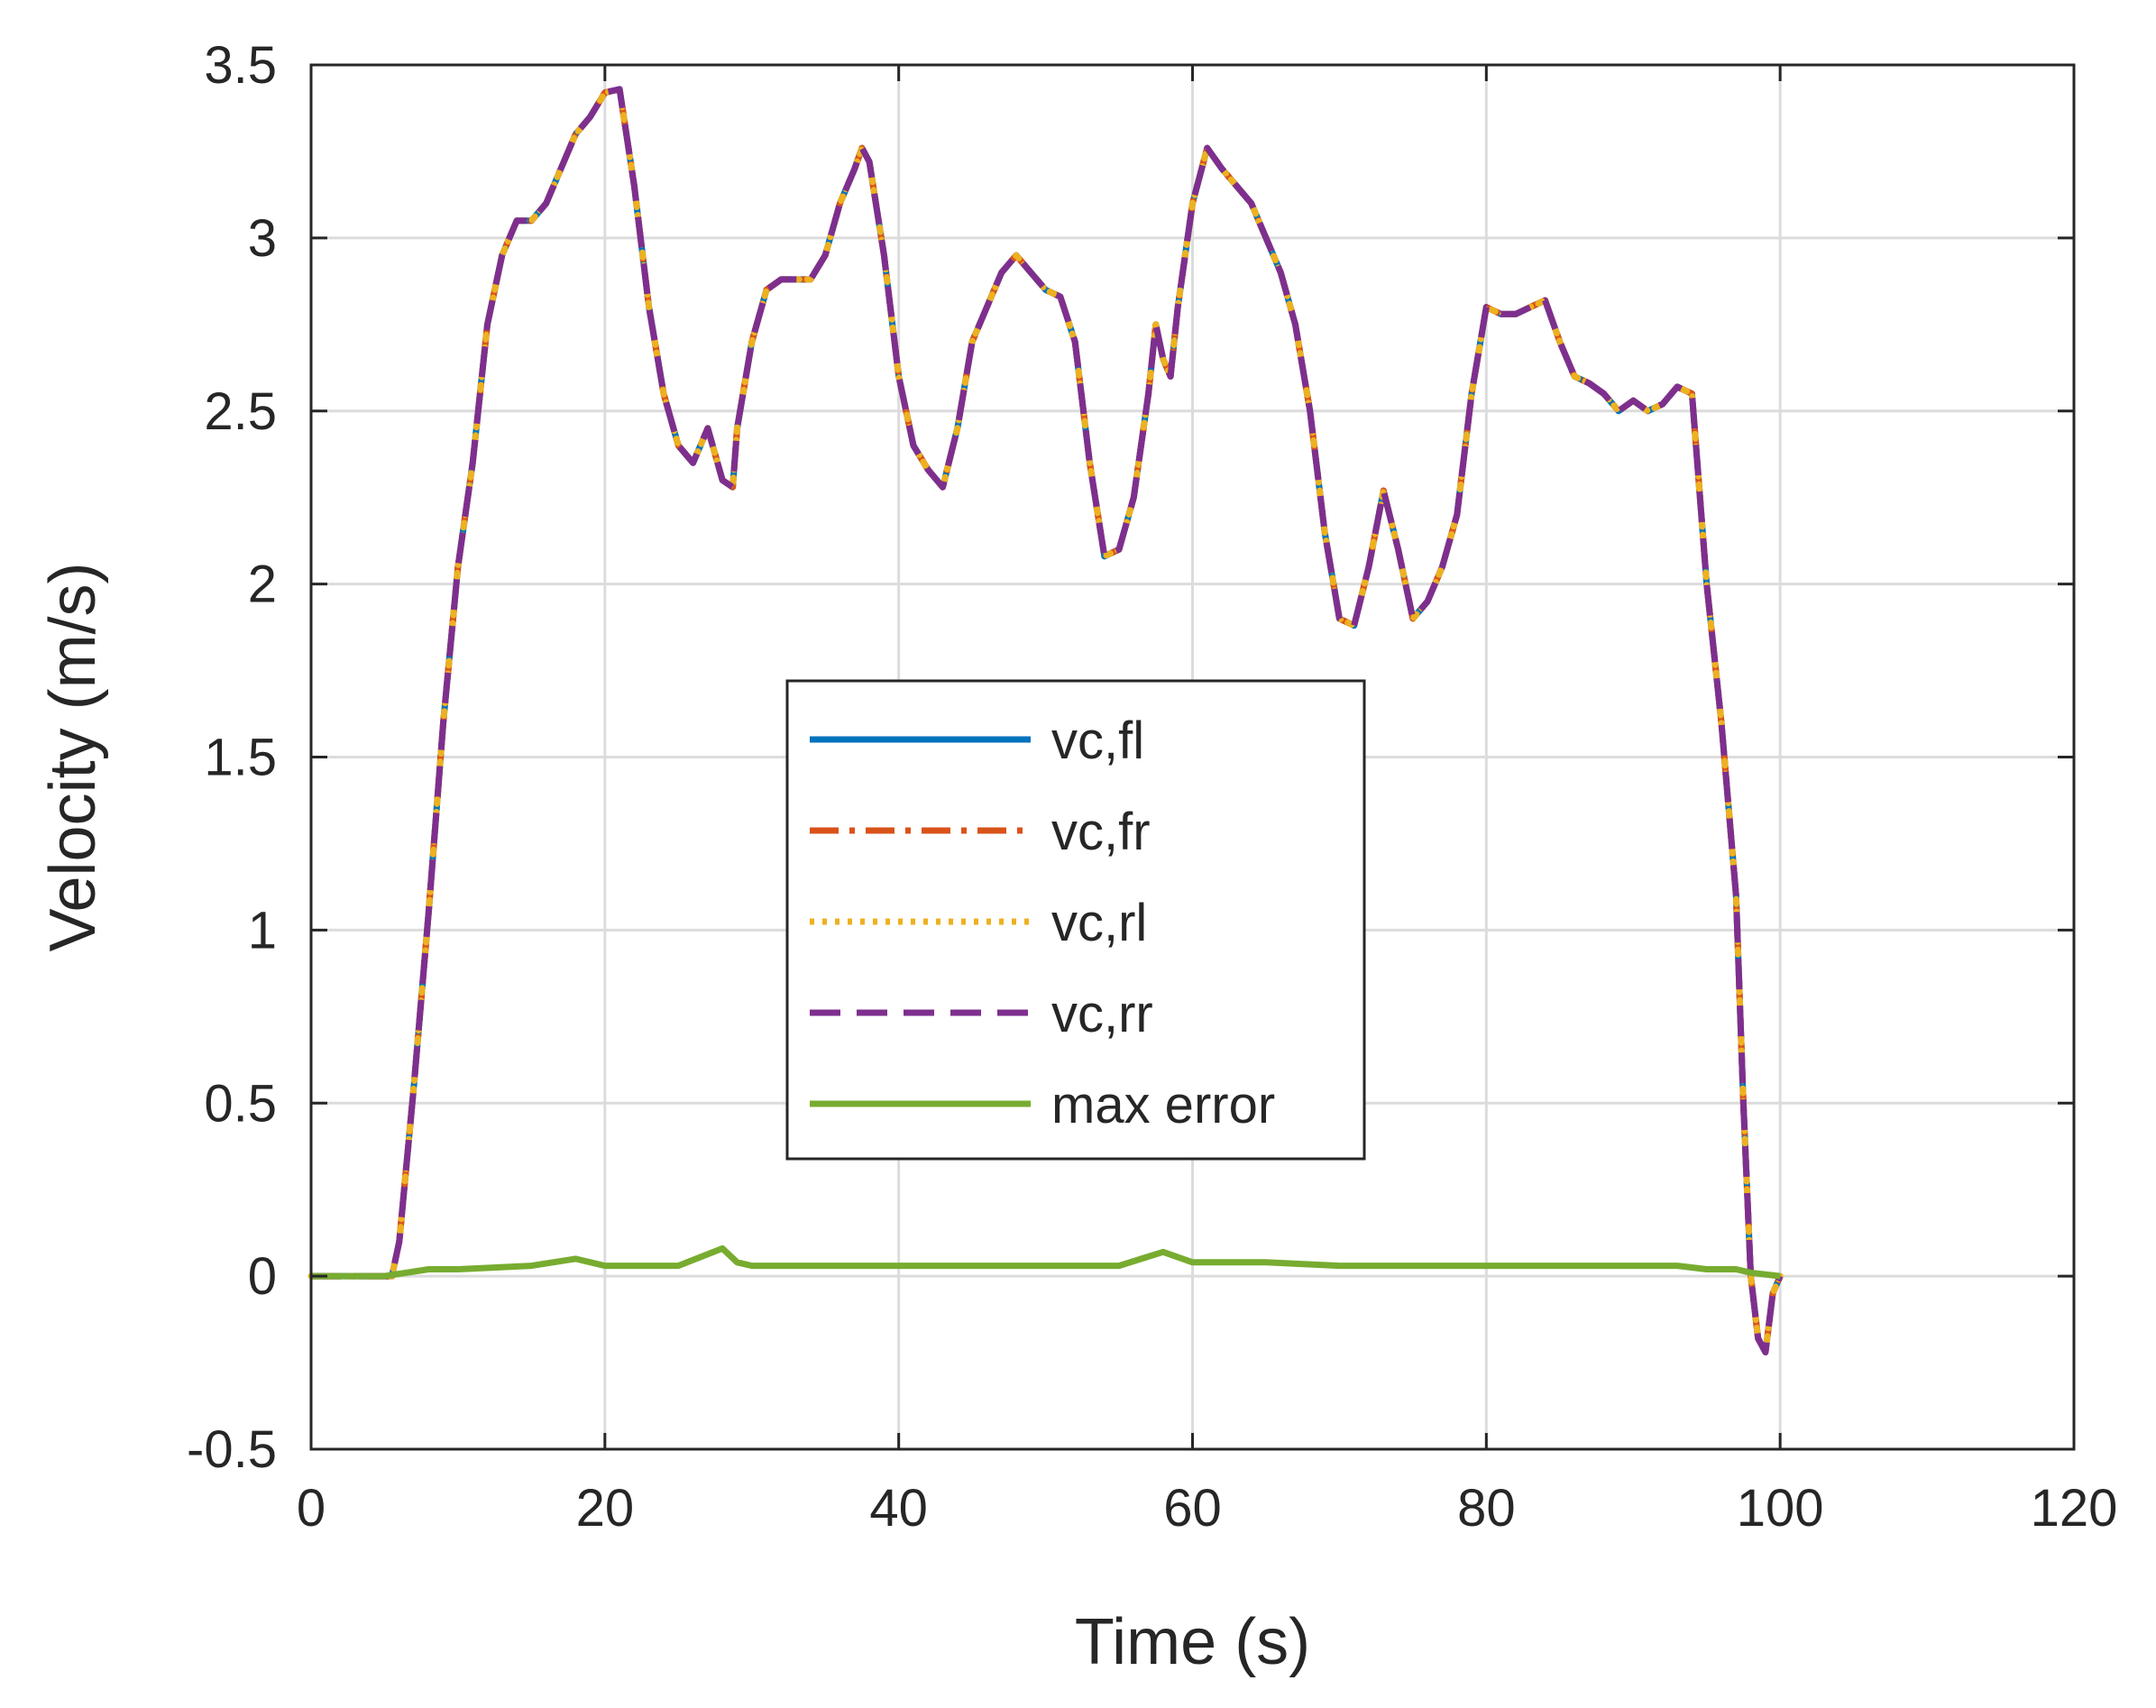 This screenshot has width=2156, height=1708. What do you see at coordinates (73, 756) in the screenshot?
I see `y-axis-title: Velocity (m/s)` at bounding box center [73, 756].